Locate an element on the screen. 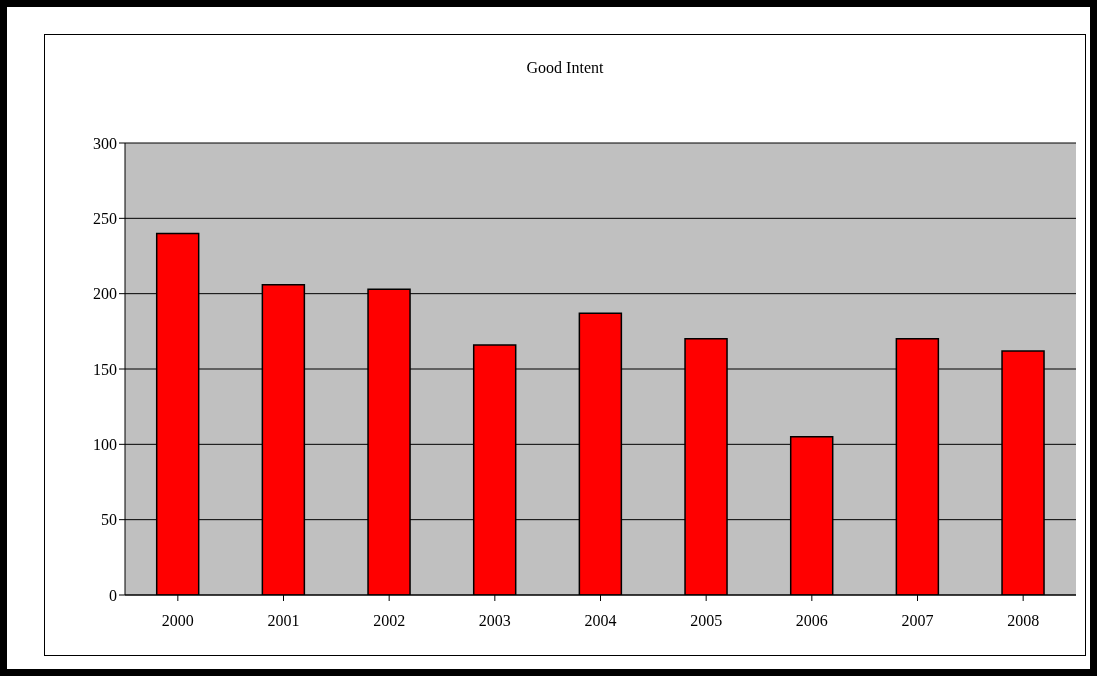 The height and width of the screenshot is (676, 1097). y-tick-label: 50 is located at coordinates (109, 520).